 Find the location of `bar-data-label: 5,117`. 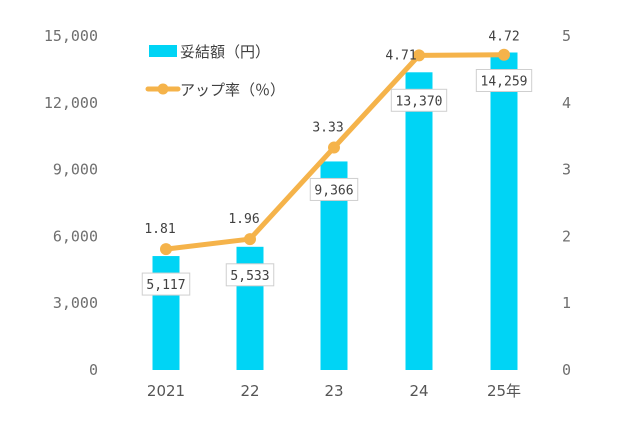

bar-data-label: 5,117 is located at coordinates (165, 285).